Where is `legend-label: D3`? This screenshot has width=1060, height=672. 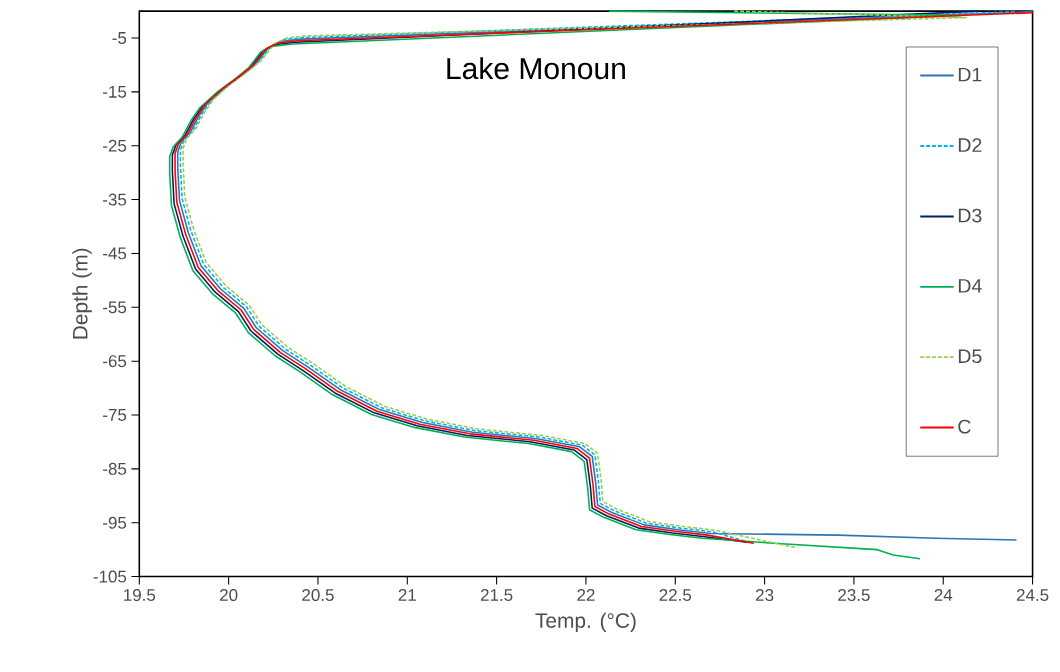
legend-label: D3 is located at coordinates (970, 215).